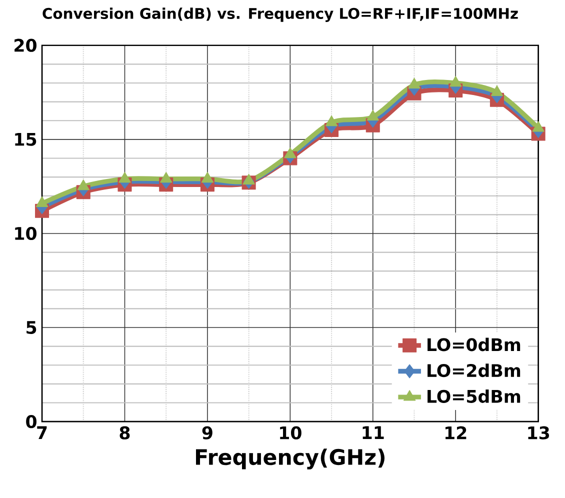 The width and height of the screenshot is (565, 498). What do you see at coordinates (25, 139) in the screenshot?
I see `y-tick-label: 15` at bounding box center [25, 139].